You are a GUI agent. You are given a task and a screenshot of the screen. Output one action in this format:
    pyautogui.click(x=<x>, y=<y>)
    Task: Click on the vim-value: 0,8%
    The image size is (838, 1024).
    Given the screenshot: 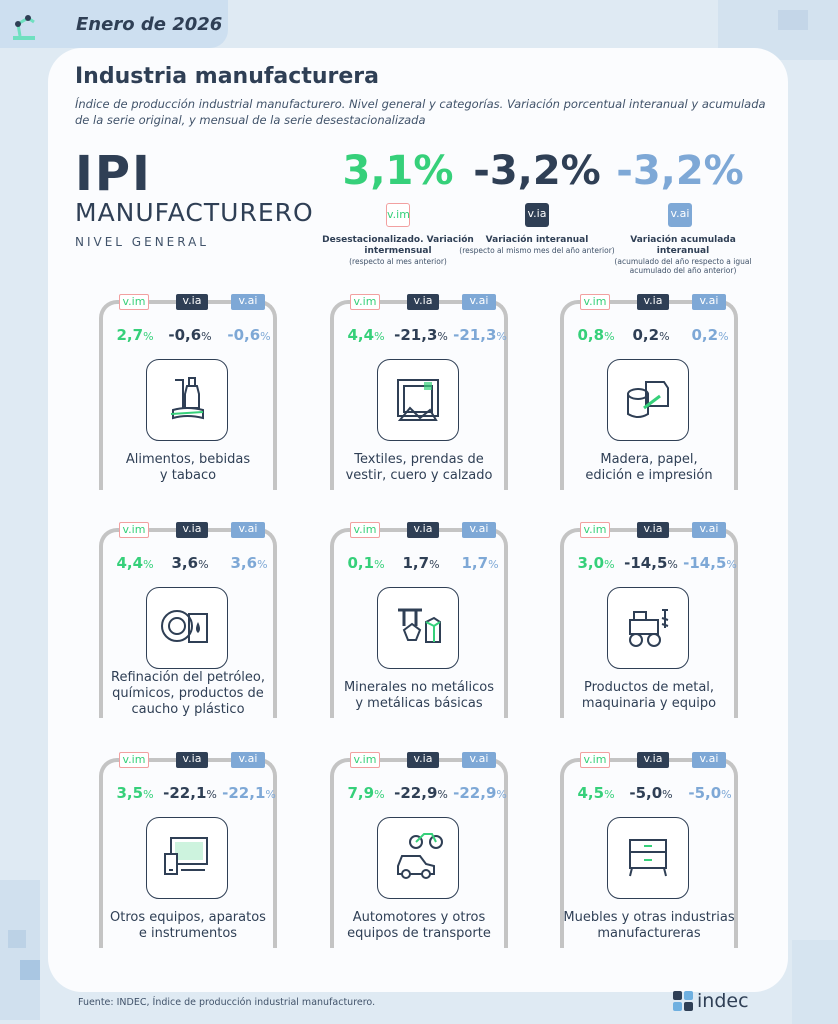 What is the action you would take?
    pyautogui.click(x=596, y=335)
    